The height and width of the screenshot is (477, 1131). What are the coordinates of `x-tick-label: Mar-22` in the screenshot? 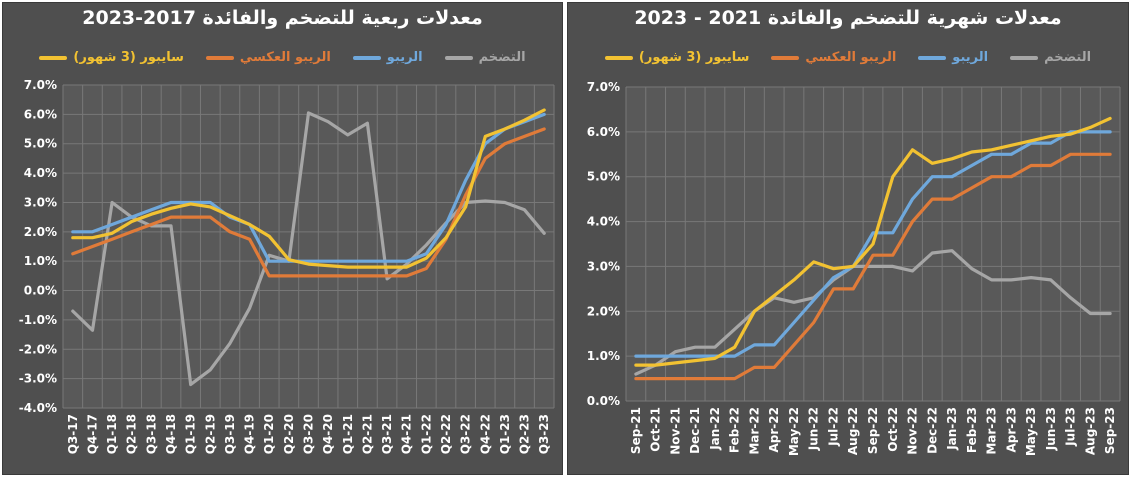 It's located at (754, 431).